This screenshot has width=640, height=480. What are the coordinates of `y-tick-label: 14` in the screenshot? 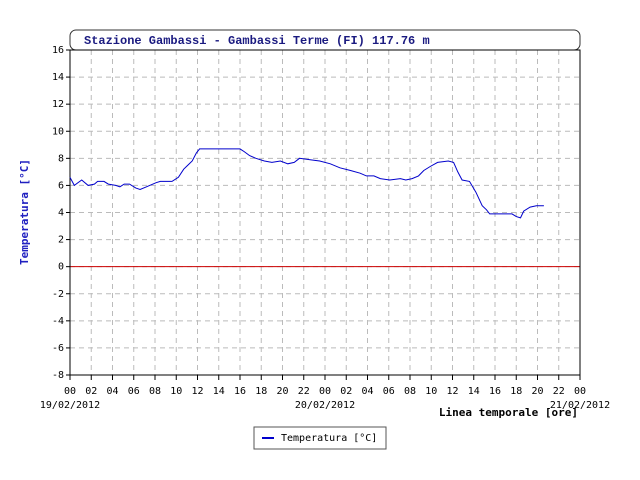 It's located at (58, 77).